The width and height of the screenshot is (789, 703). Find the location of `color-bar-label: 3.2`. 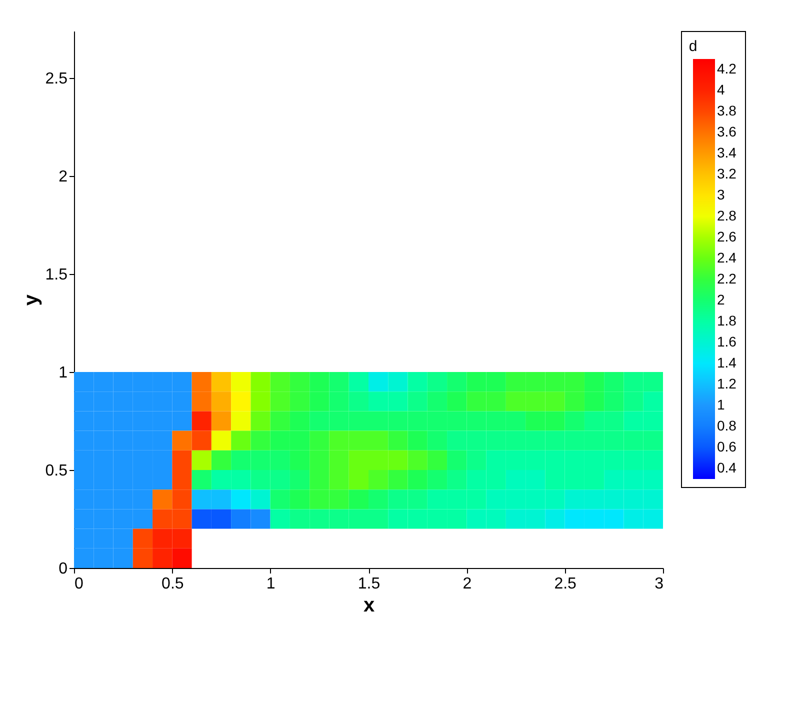

color-bar-label: 3.2 is located at coordinates (727, 174).